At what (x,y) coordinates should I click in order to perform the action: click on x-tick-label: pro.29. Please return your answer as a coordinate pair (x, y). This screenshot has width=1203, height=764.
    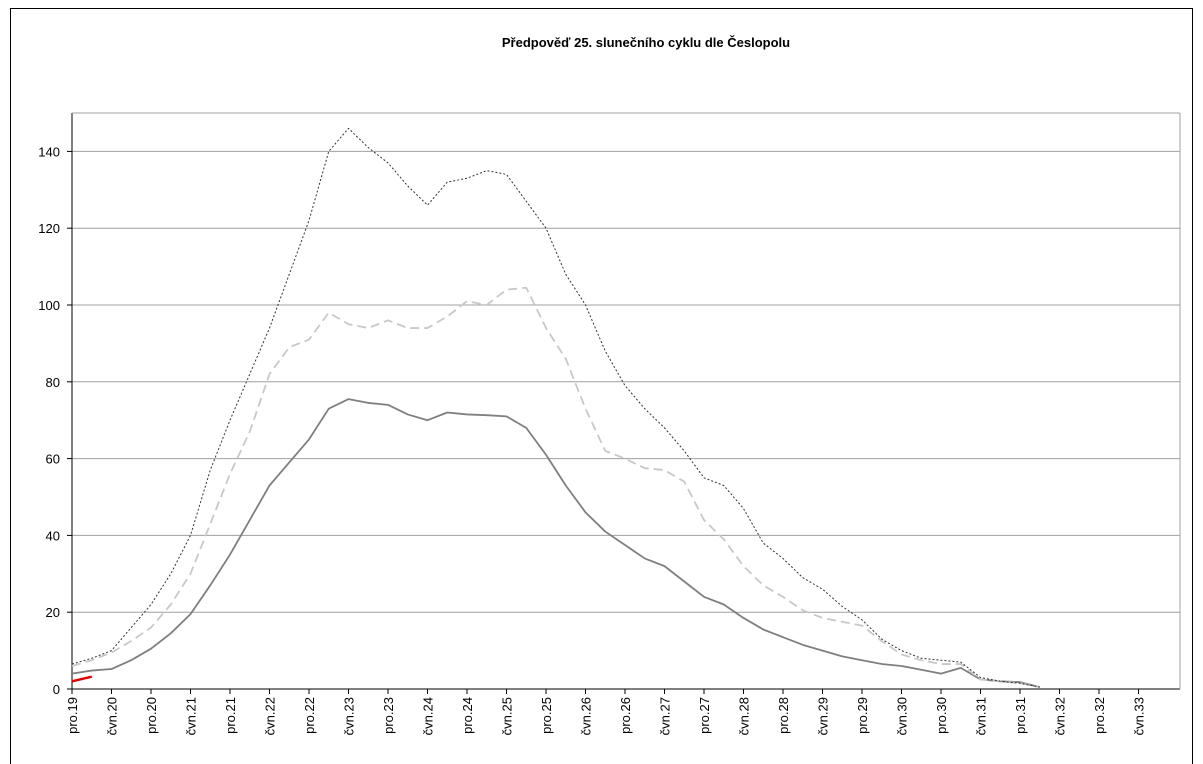
    Looking at the image, I should click on (862, 715).